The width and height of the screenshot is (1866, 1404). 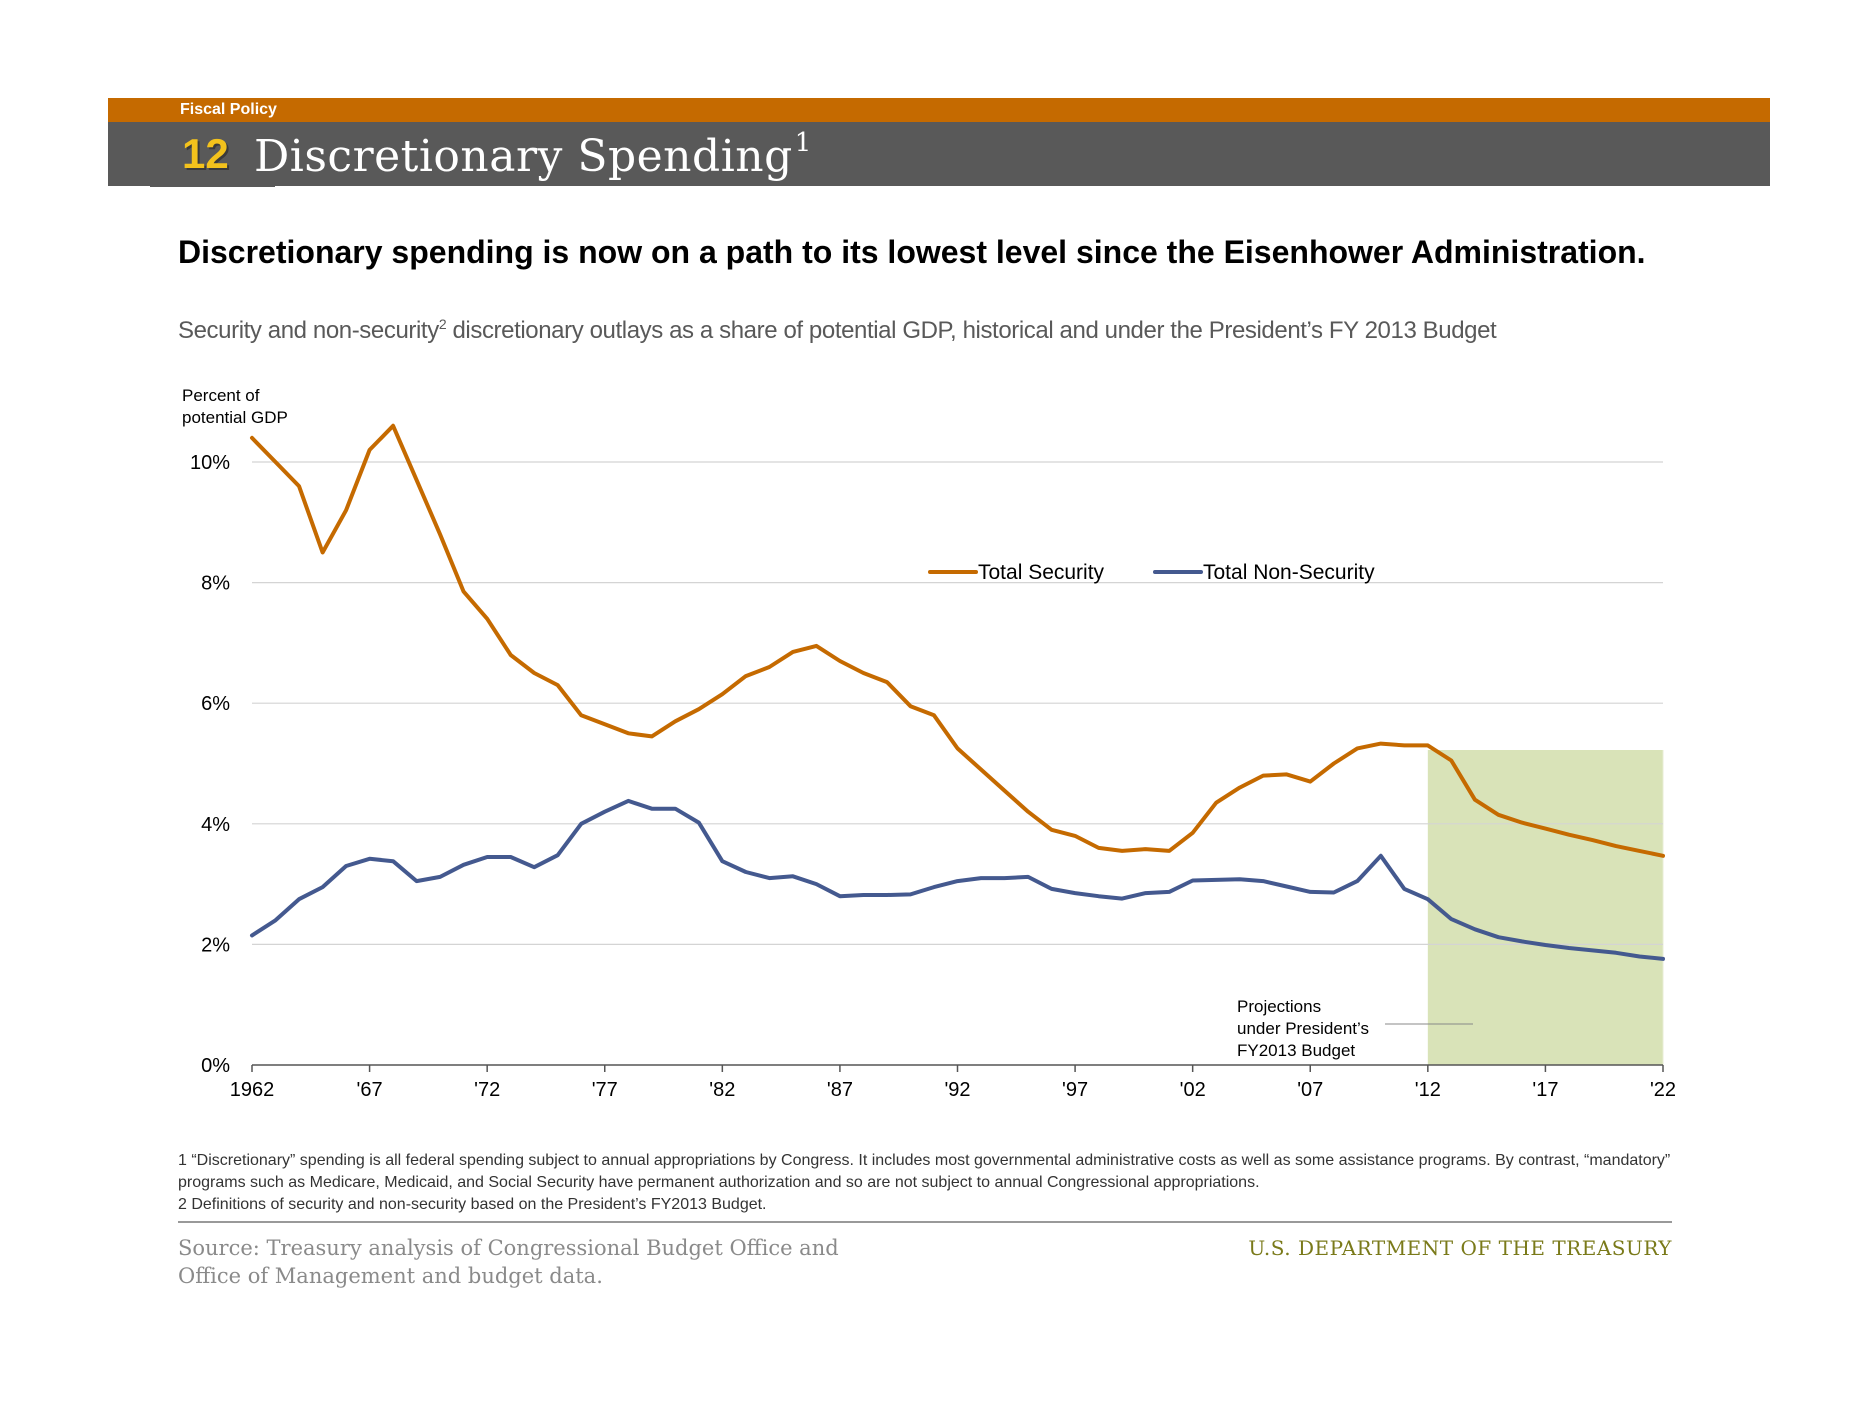 I want to click on x-tick-label: '77, so click(x=605, y=1090).